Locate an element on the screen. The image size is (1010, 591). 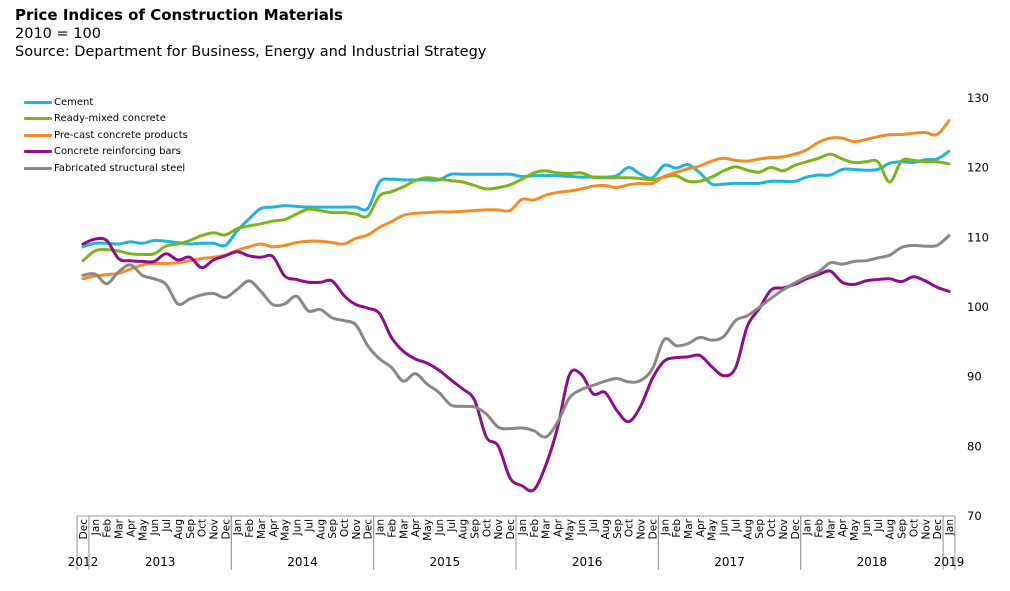
legend-label: Cement is located at coordinates (74, 102).